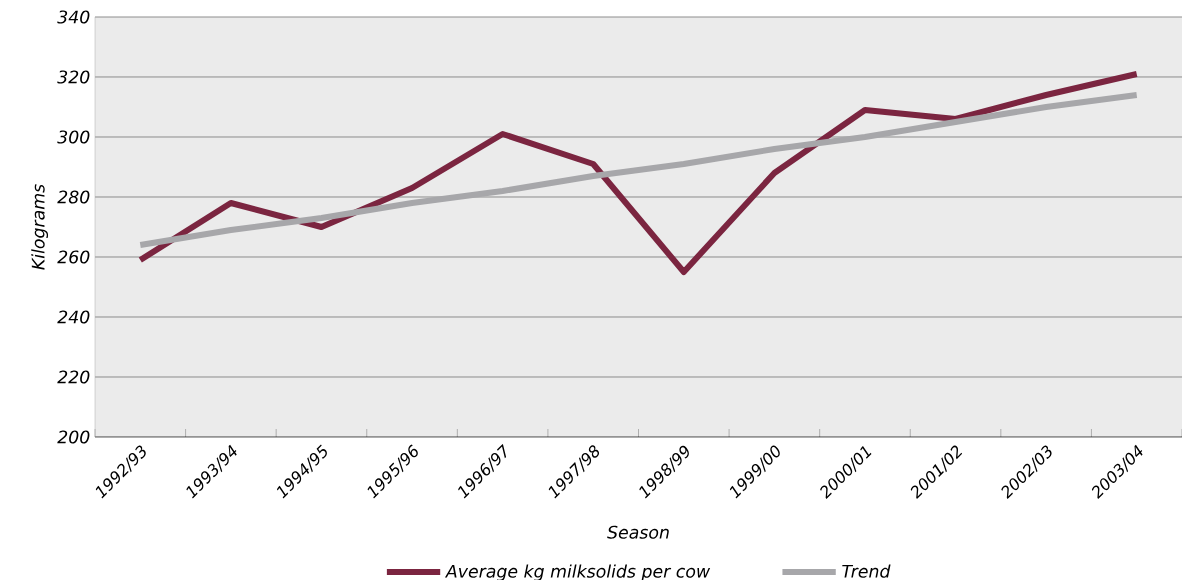  Describe the element at coordinates (73, 197) in the screenshot. I see `y-tick-label: 280` at that location.